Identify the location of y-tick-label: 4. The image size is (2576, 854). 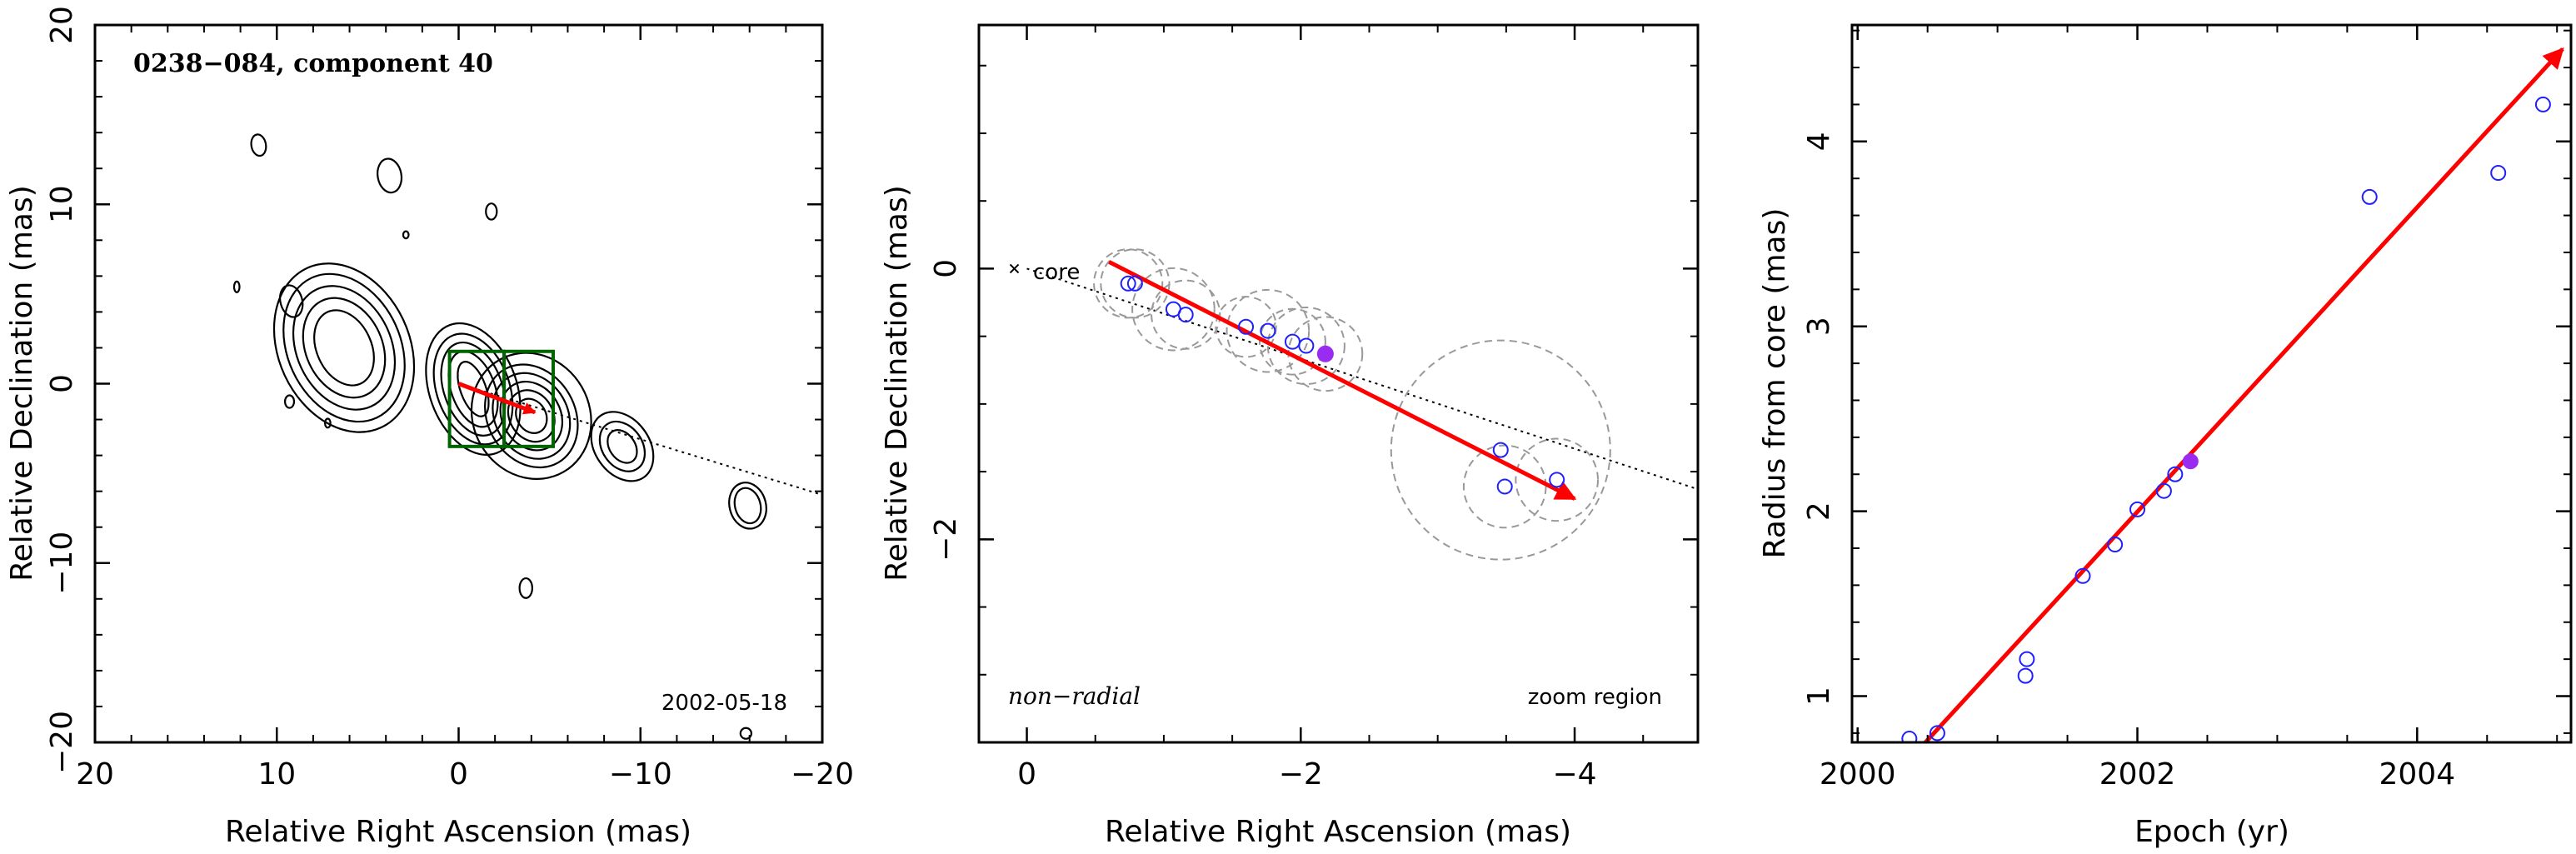
(1819, 141).